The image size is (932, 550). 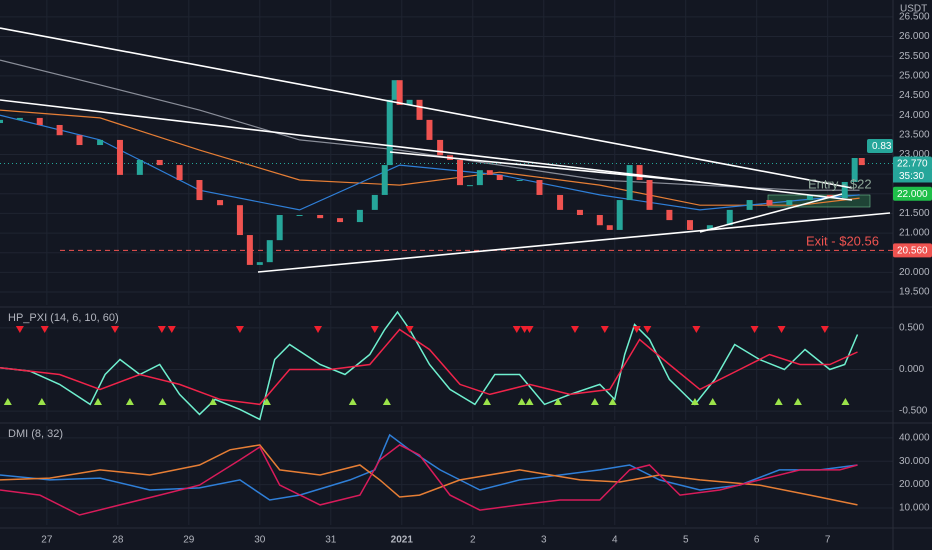 What do you see at coordinates (914, 438) in the screenshot?
I see `y-tick-label: 40.000` at bounding box center [914, 438].